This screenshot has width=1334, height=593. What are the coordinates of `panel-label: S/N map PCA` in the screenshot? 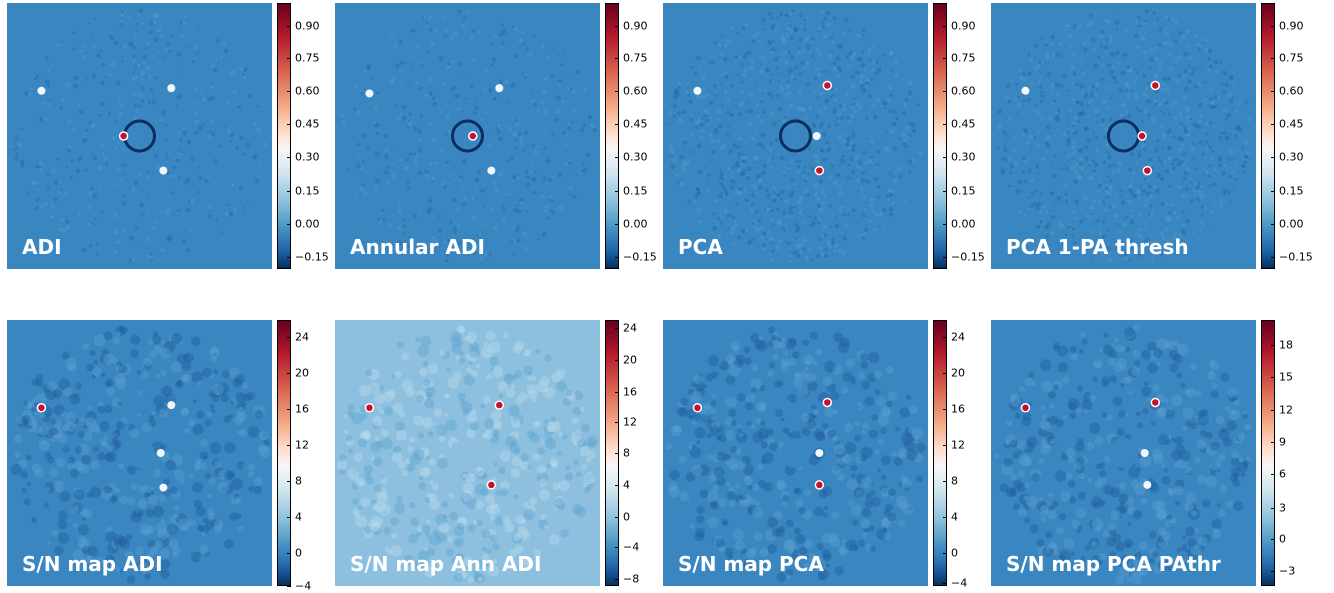 It's located at (751, 564).